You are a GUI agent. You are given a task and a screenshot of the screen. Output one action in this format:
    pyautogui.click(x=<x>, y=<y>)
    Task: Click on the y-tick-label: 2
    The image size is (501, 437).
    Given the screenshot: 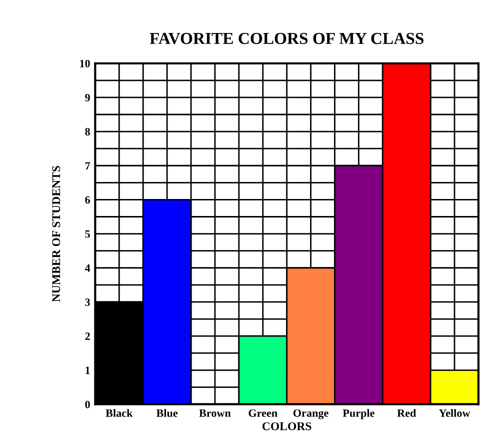 What is the action you would take?
    pyautogui.click(x=87, y=336)
    